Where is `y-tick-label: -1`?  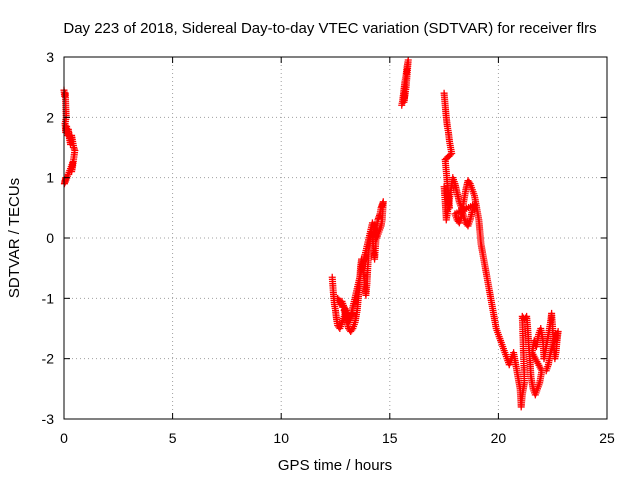
y-tick-label: -1 is located at coordinates (48, 298).